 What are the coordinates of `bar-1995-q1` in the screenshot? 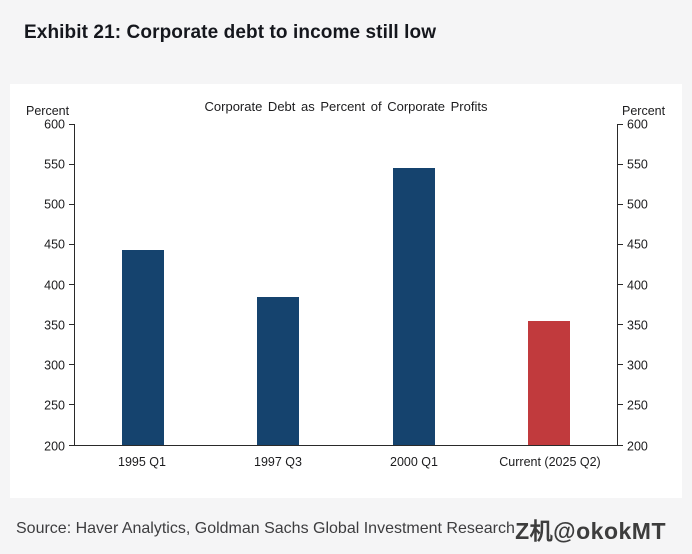 It's located at (142, 347).